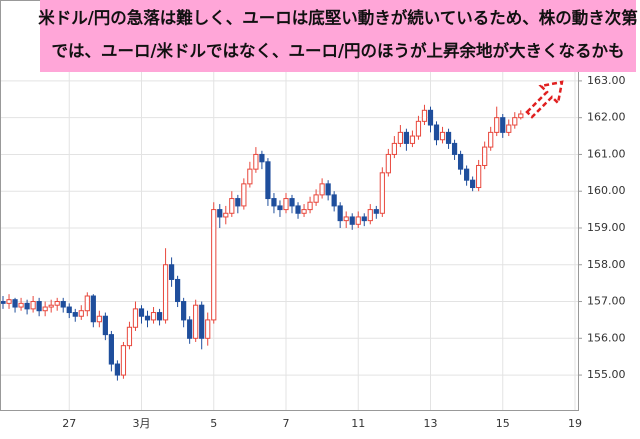 The height and width of the screenshot is (439, 640). Describe the element at coordinates (606, 117) in the screenshot. I see `y-tick-label: 162.00` at that location.